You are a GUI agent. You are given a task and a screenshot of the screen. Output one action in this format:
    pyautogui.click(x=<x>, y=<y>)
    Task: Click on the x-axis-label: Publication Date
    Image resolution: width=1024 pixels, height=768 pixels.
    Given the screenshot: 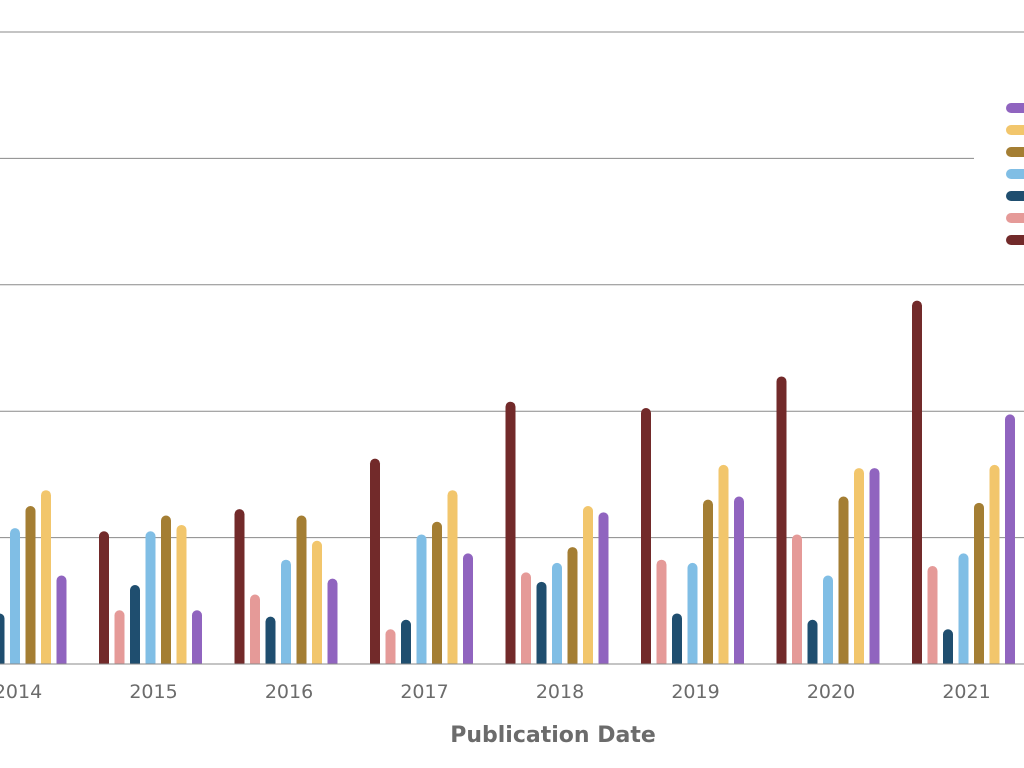 What is the action you would take?
    pyautogui.click(x=553, y=735)
    